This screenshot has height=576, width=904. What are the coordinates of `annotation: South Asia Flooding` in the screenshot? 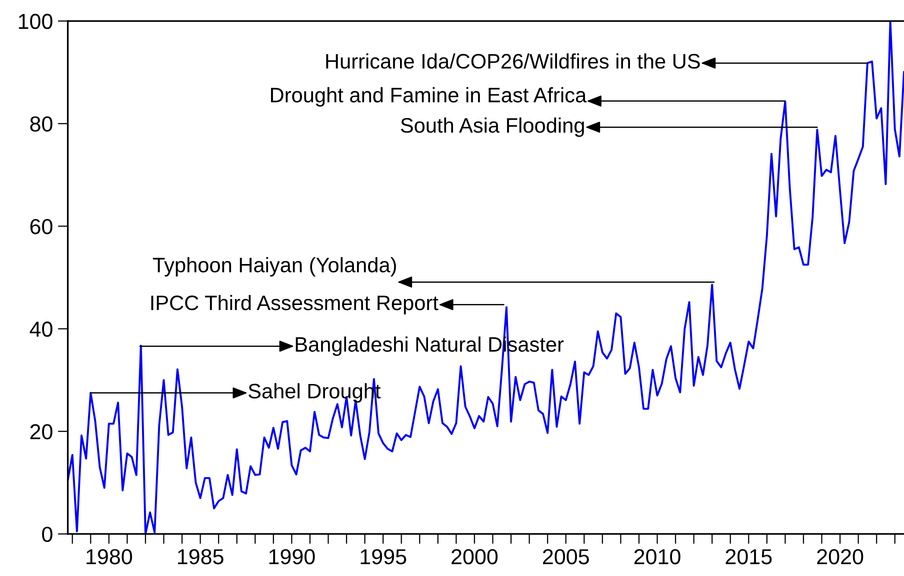 It's located at (492, 127).